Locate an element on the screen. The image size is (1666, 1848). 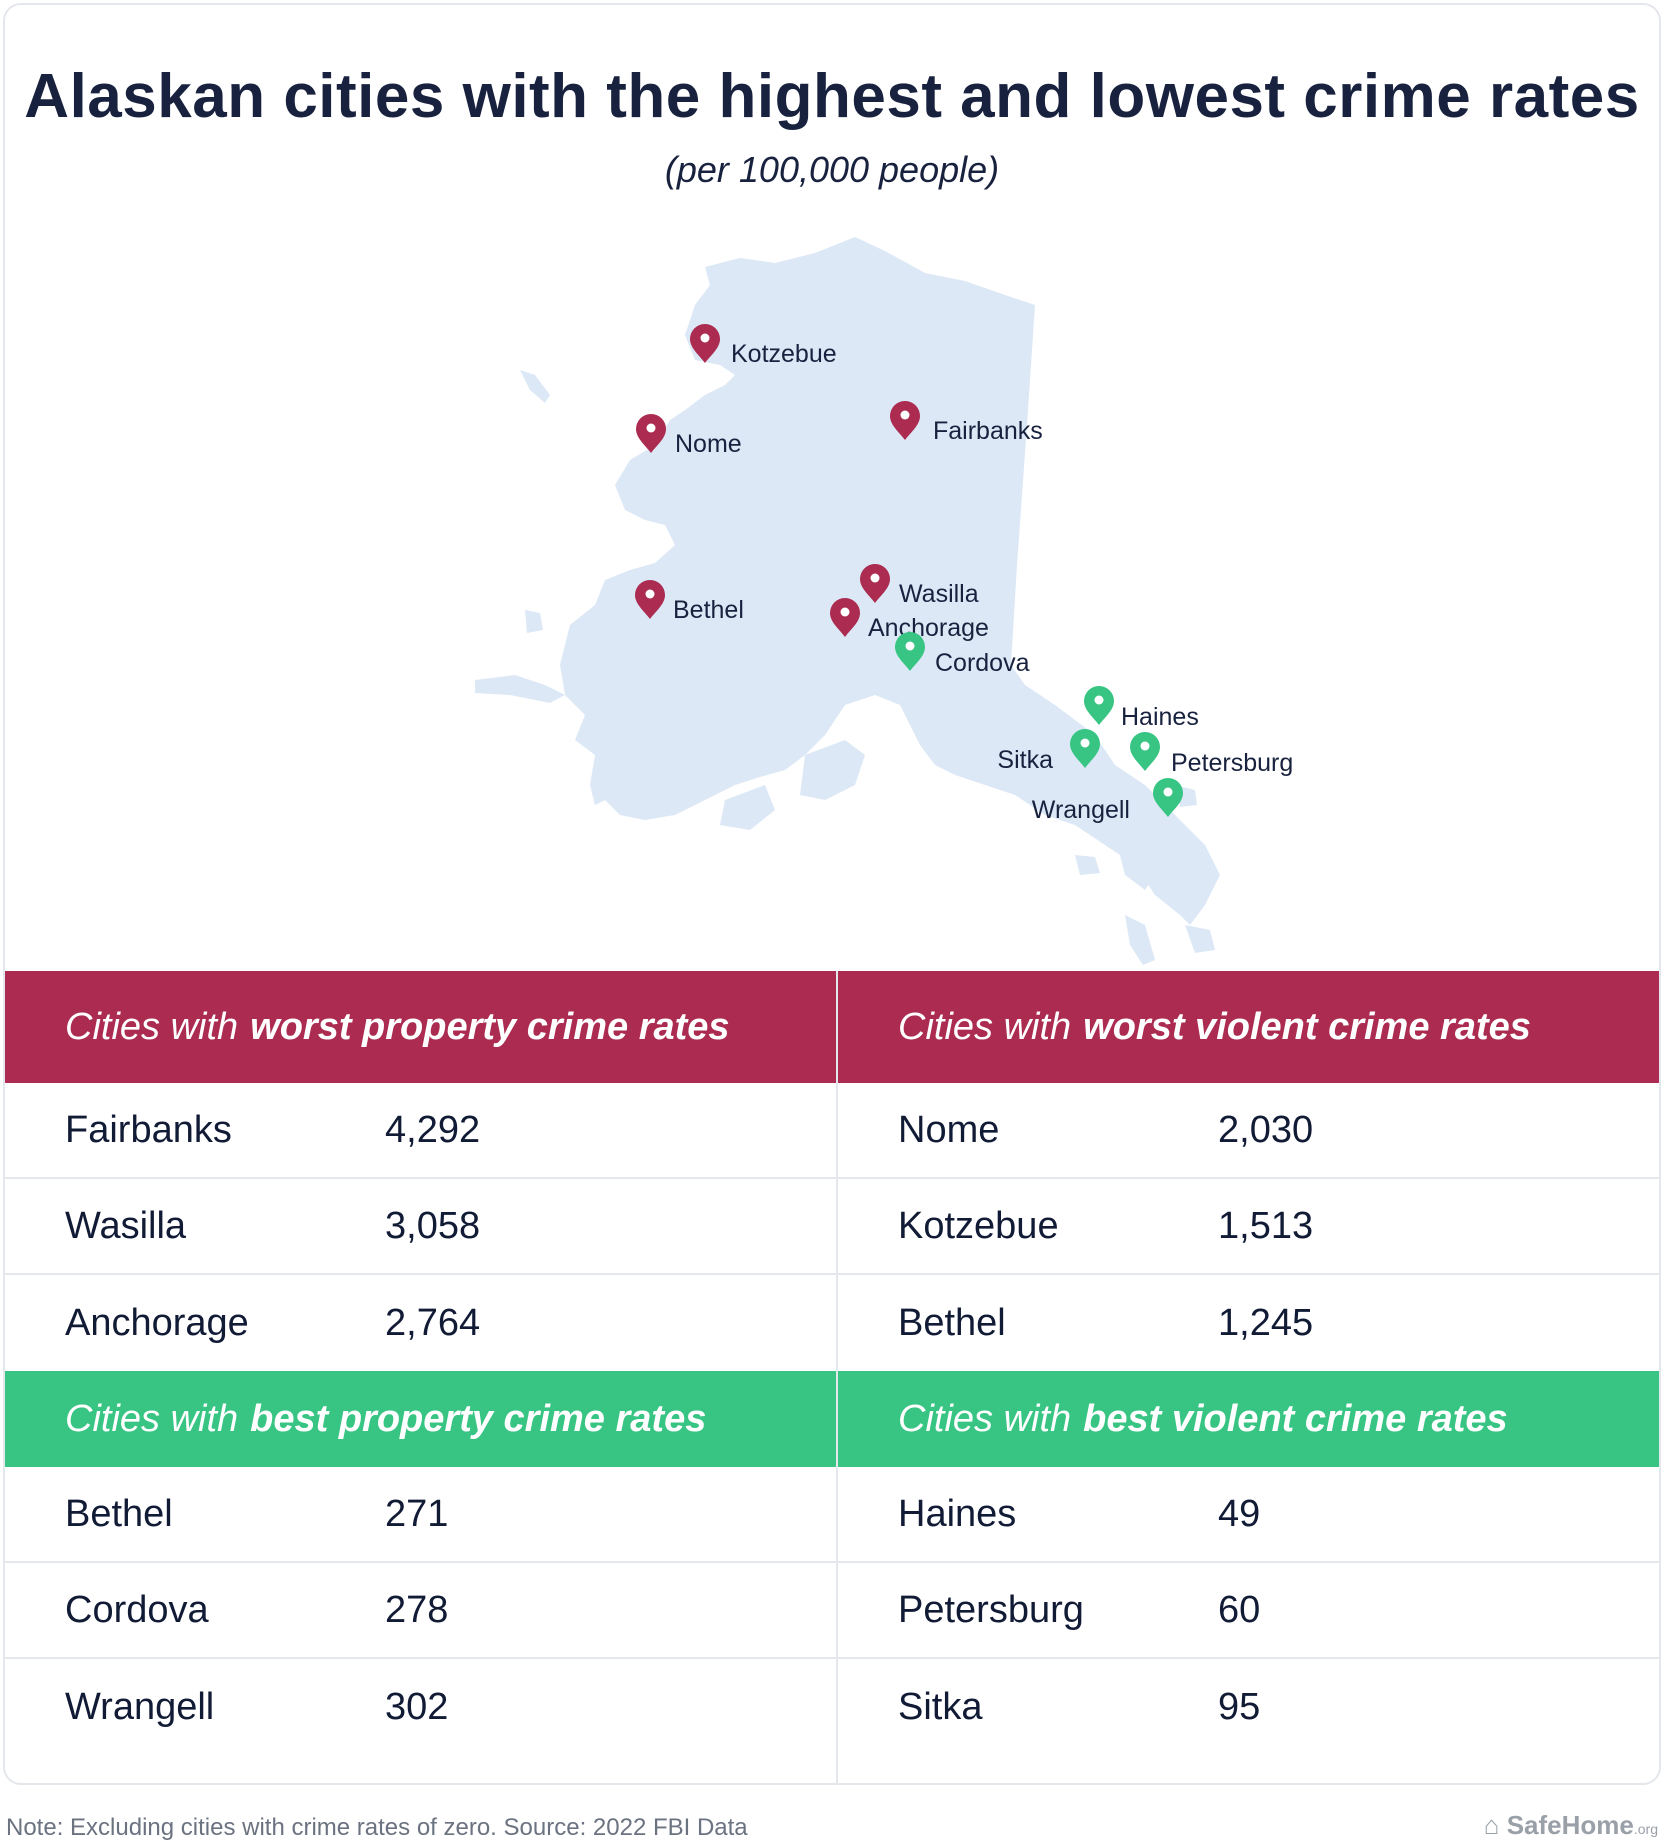
worst-violent-prefix: Cities with is located at coordinates (985, 1026).